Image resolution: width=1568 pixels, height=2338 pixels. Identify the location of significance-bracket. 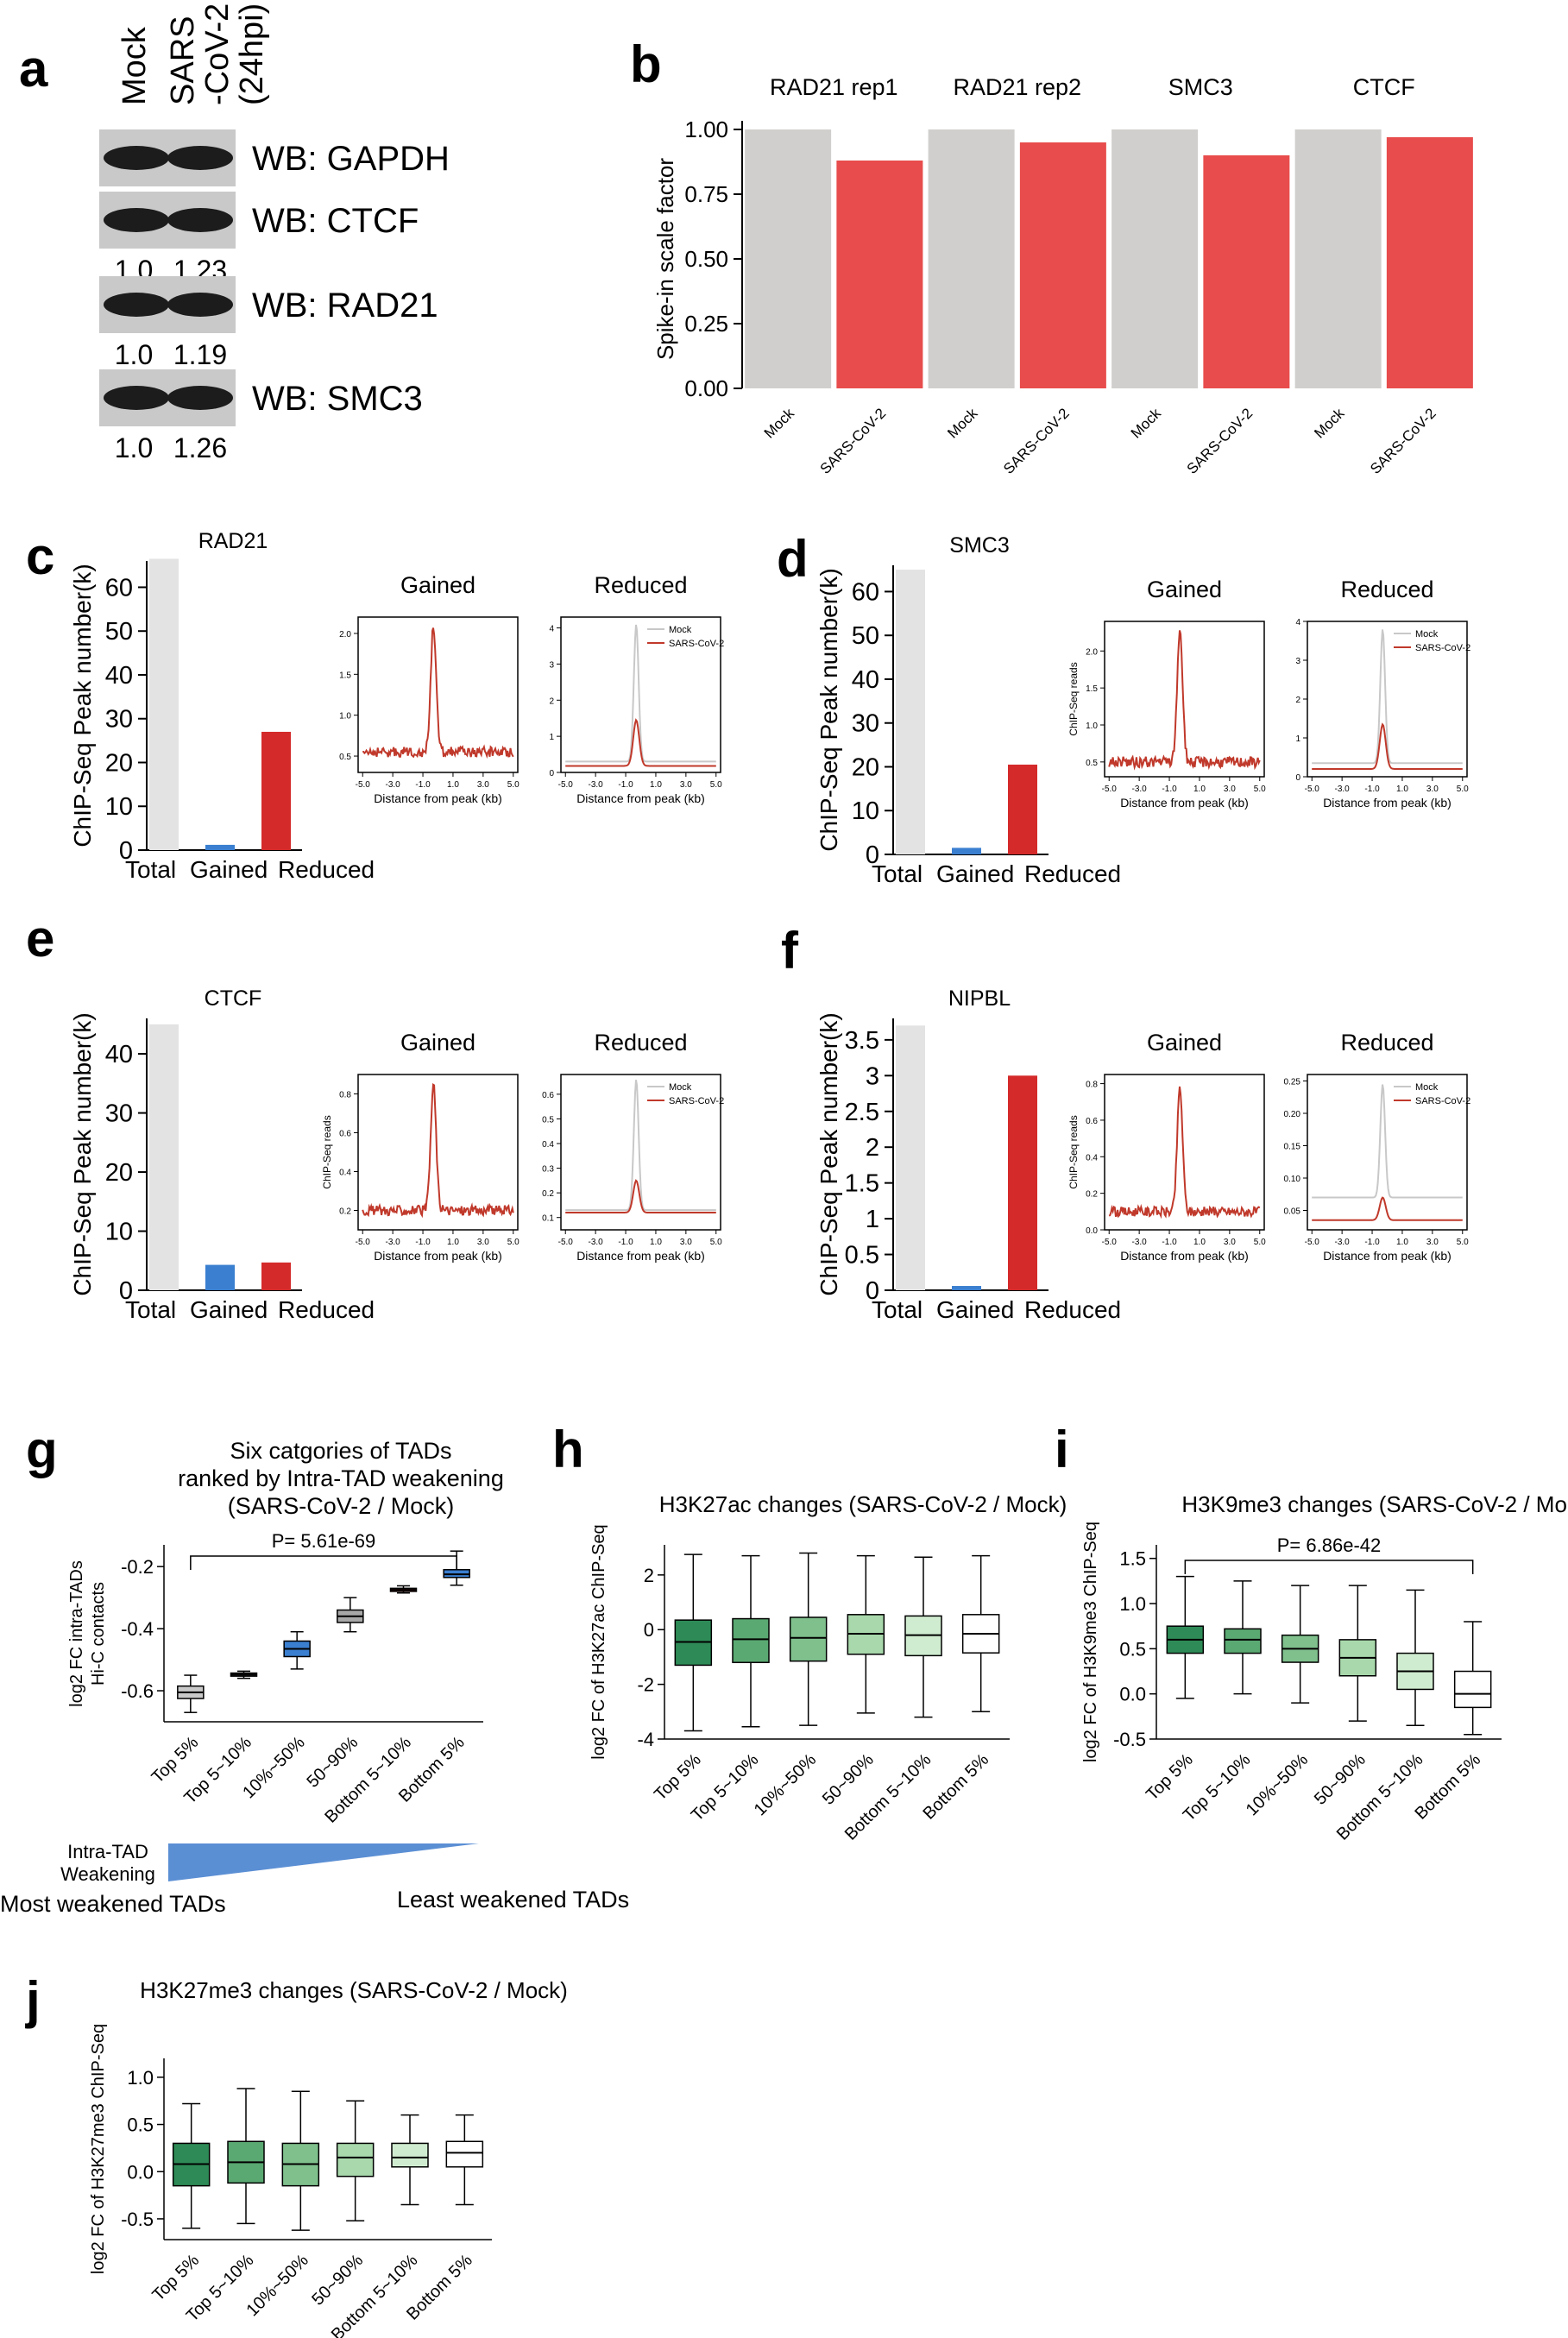
(323, 1563).